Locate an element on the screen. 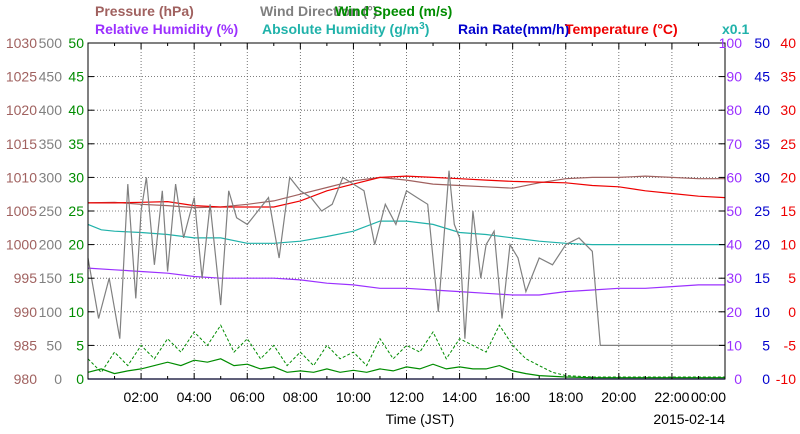  legend-entry-text: x0.1 is located at coordinates (735, 29).